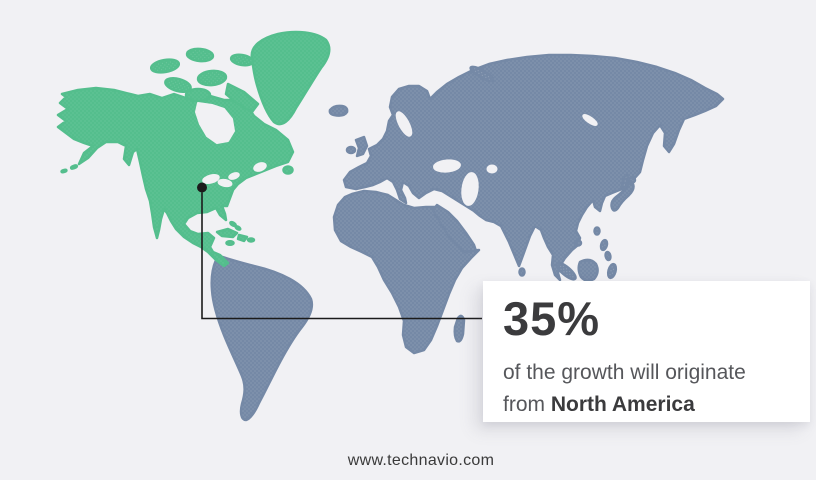 The height and width of the screenshot is (480, 816). What do you see at coordinates (622, 196) in the screenshot?
I see `island-japan` at bounding box center [622, 196].